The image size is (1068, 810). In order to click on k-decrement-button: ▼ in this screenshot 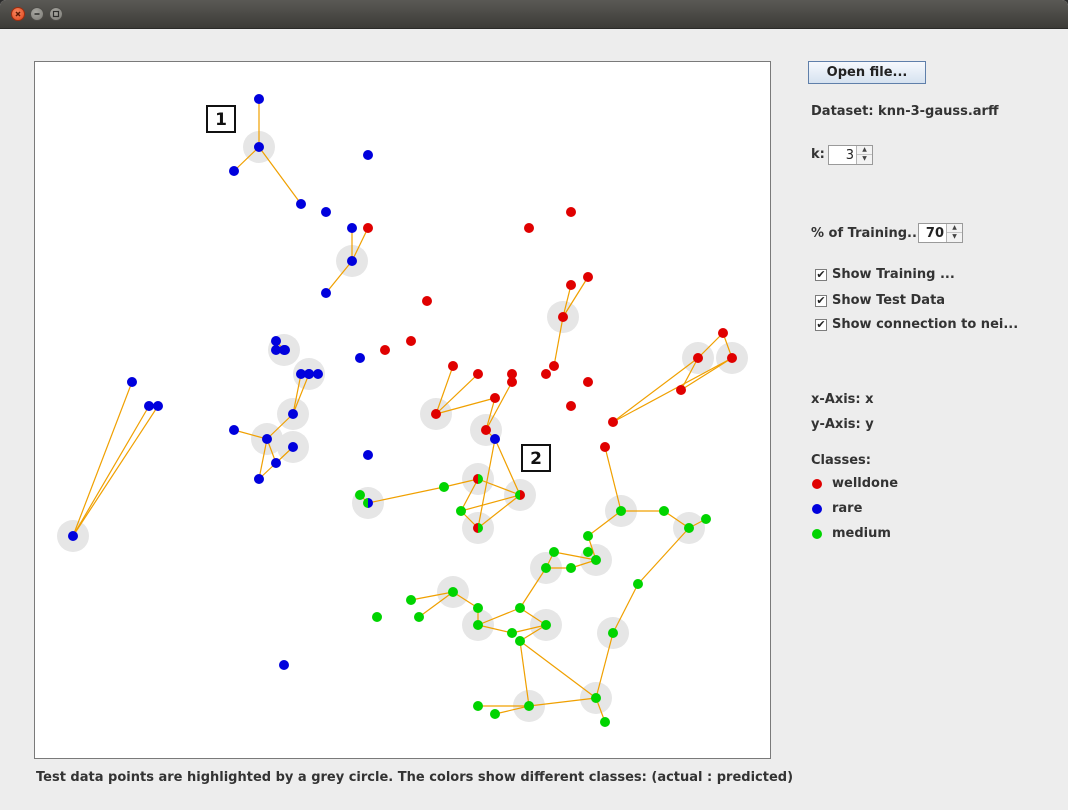, I will do `click(864, 158)`.